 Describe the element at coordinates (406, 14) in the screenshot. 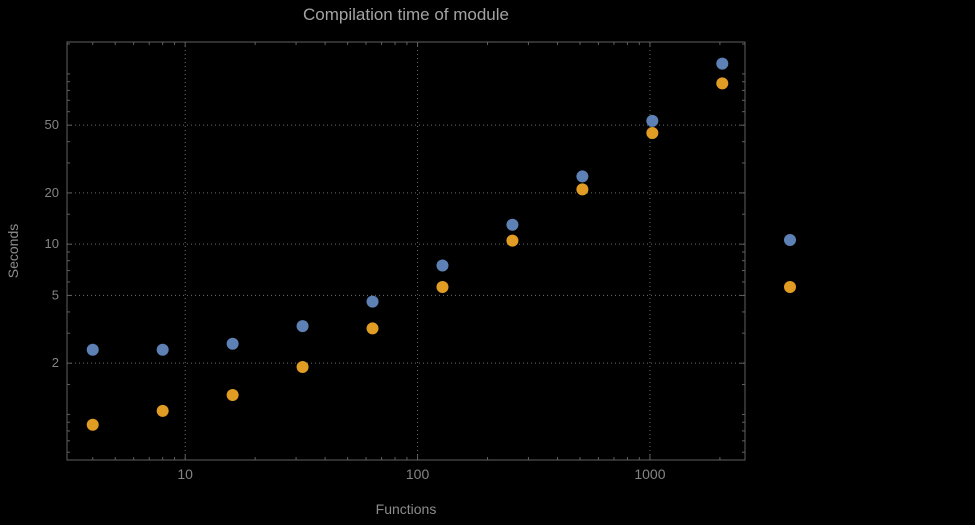

I see `chart-title: Compilation time of module` at that location.